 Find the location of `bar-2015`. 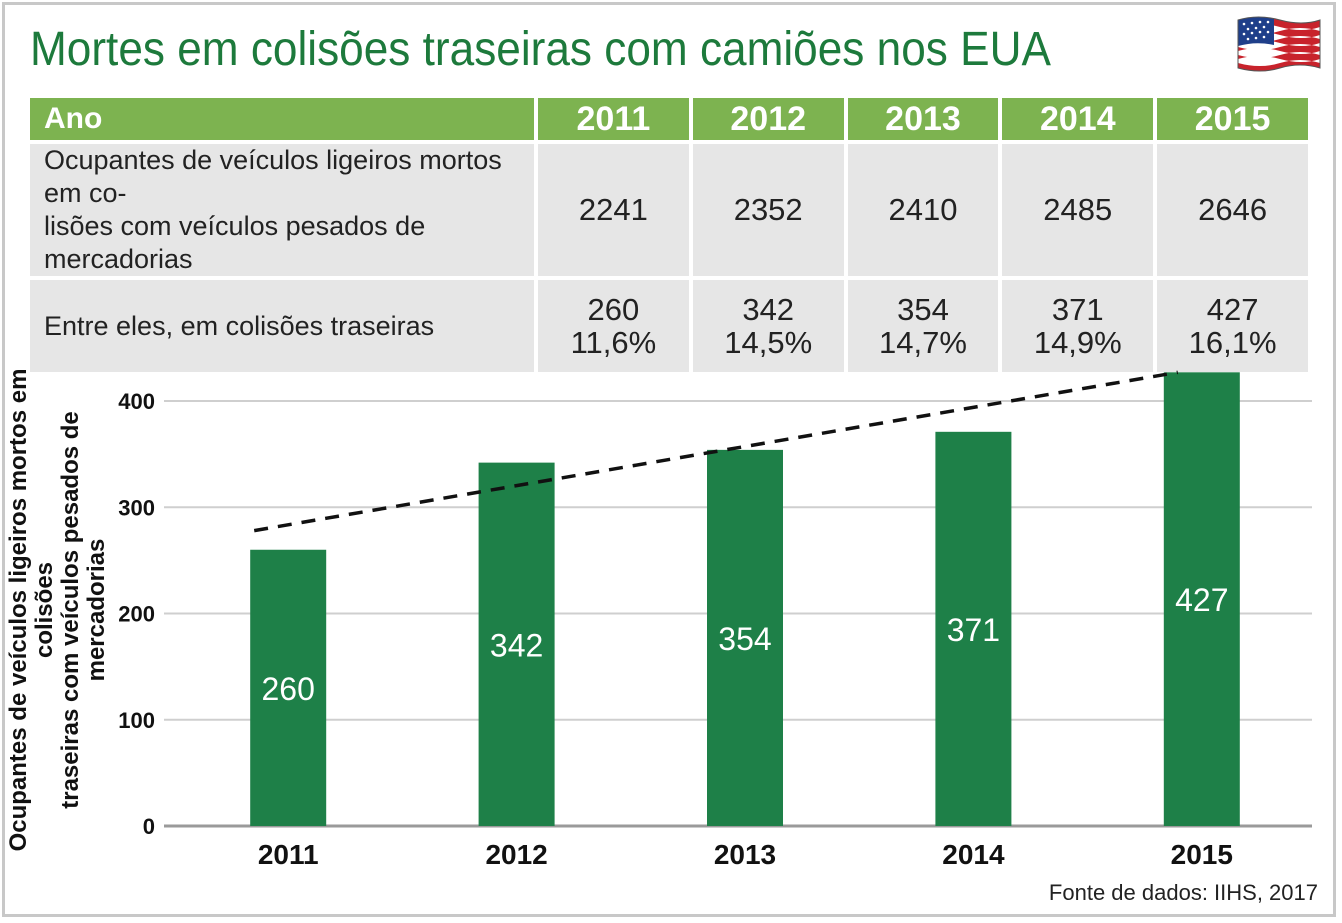

bar-2015 is located at coordinates (1201, 599).